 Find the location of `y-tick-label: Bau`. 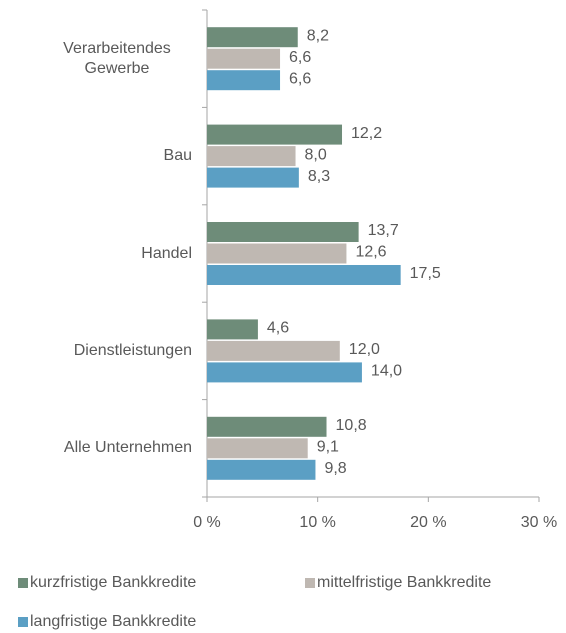

y-tick-label: Bau is located at coordinates (102, 156).